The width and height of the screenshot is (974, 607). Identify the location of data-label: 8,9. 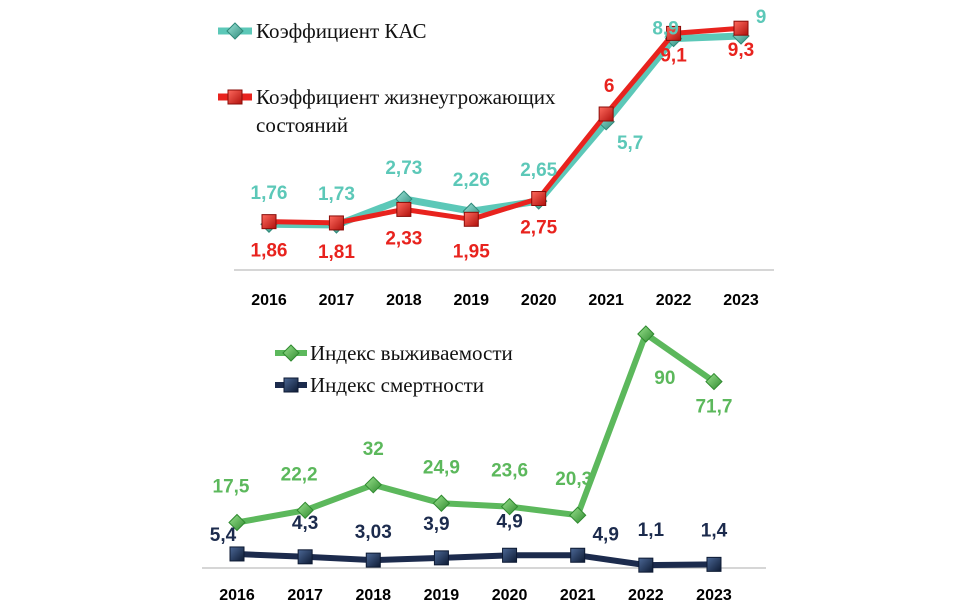
(665, 29).